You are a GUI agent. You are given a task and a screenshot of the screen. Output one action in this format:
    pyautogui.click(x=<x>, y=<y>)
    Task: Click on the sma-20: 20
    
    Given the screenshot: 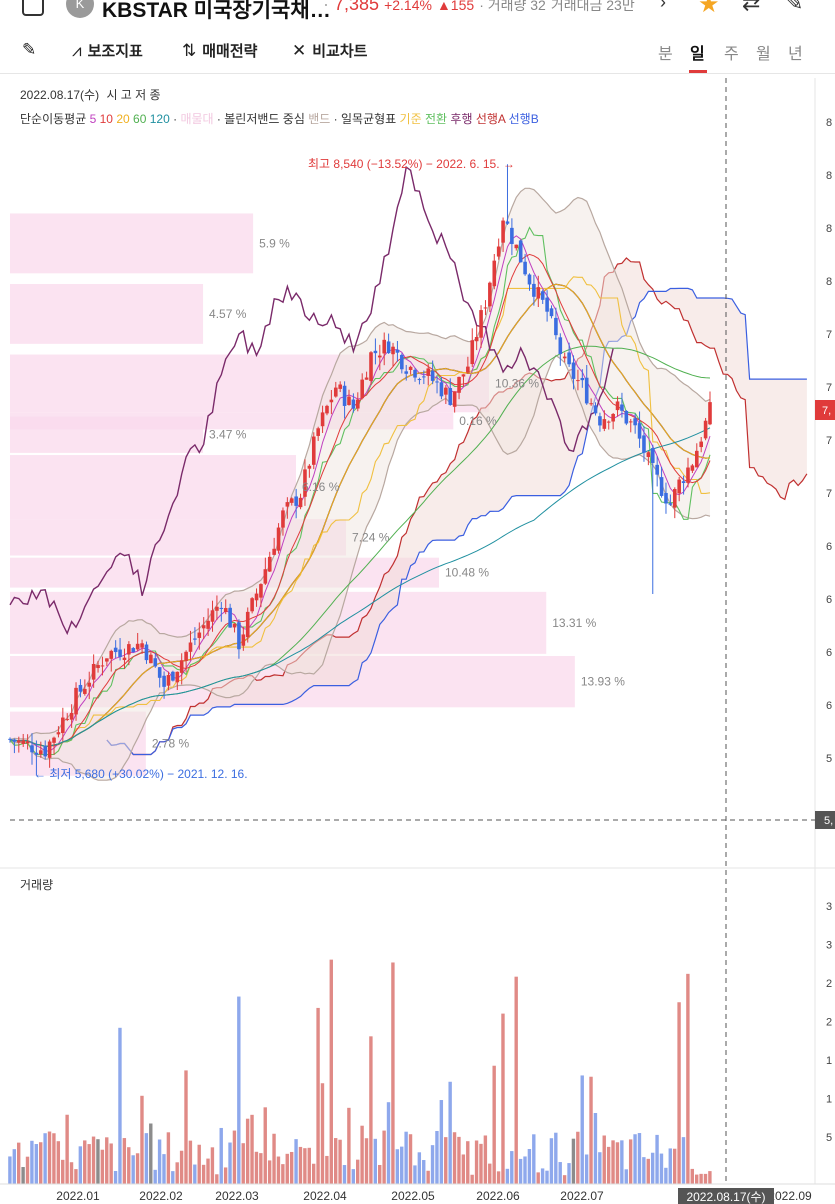 What is the action you would take?
    pyautogui.click(x=123, y=119)
    